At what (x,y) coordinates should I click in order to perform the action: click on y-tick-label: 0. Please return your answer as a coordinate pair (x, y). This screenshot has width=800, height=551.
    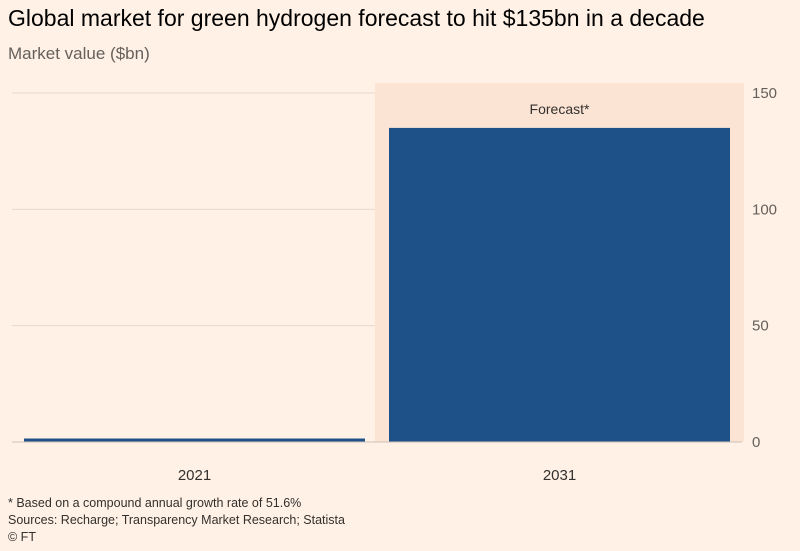
    Looking at the image, I should click on (756, 442).